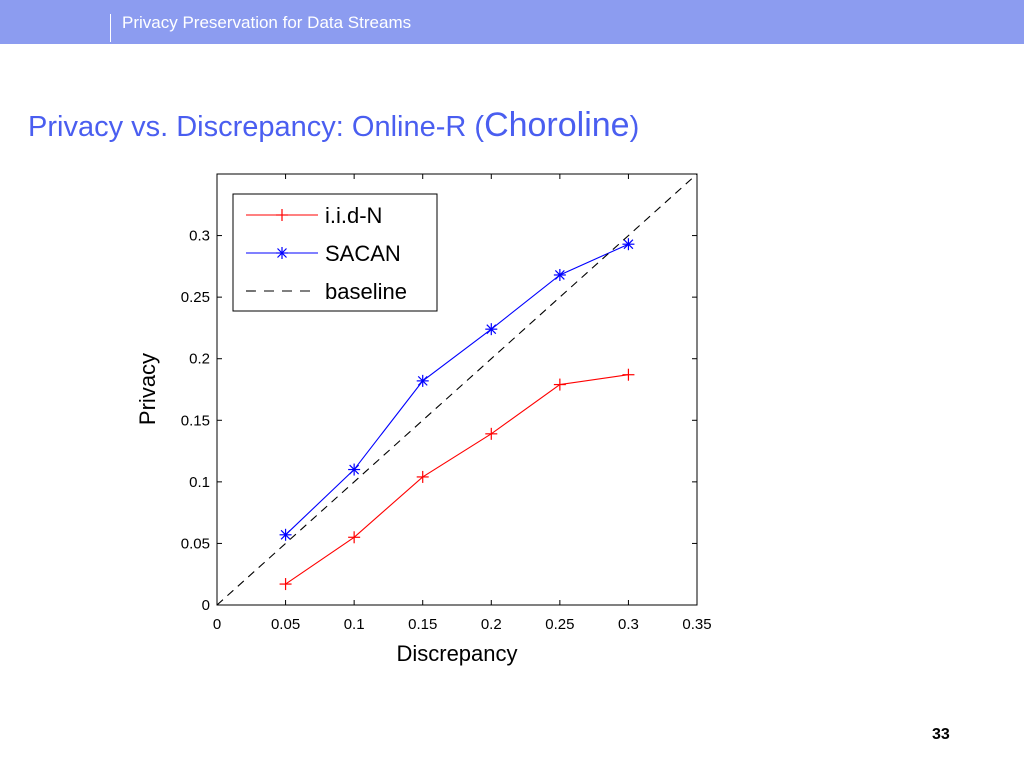 The width and height of the screenshot is (1024, 768). Describe the element at coordinates (199, 236) in the screenshot. I see `y-tick-label: 0.3` at that location.